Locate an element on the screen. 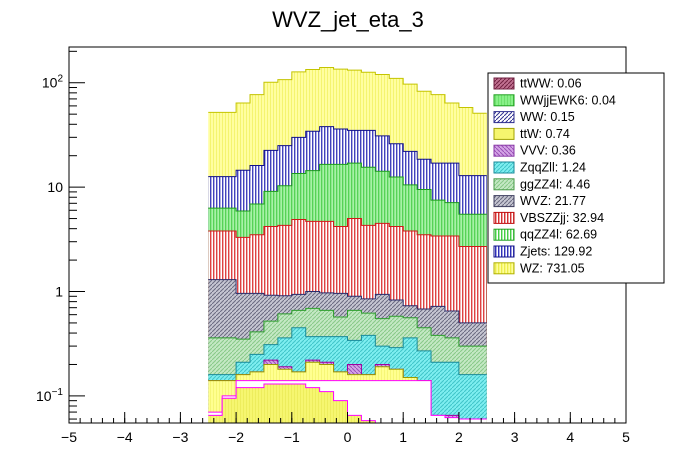 The height and width of the screenshot is (472, 696). legend-label: WZ: 731.05 is located at coordinates (552, 268).